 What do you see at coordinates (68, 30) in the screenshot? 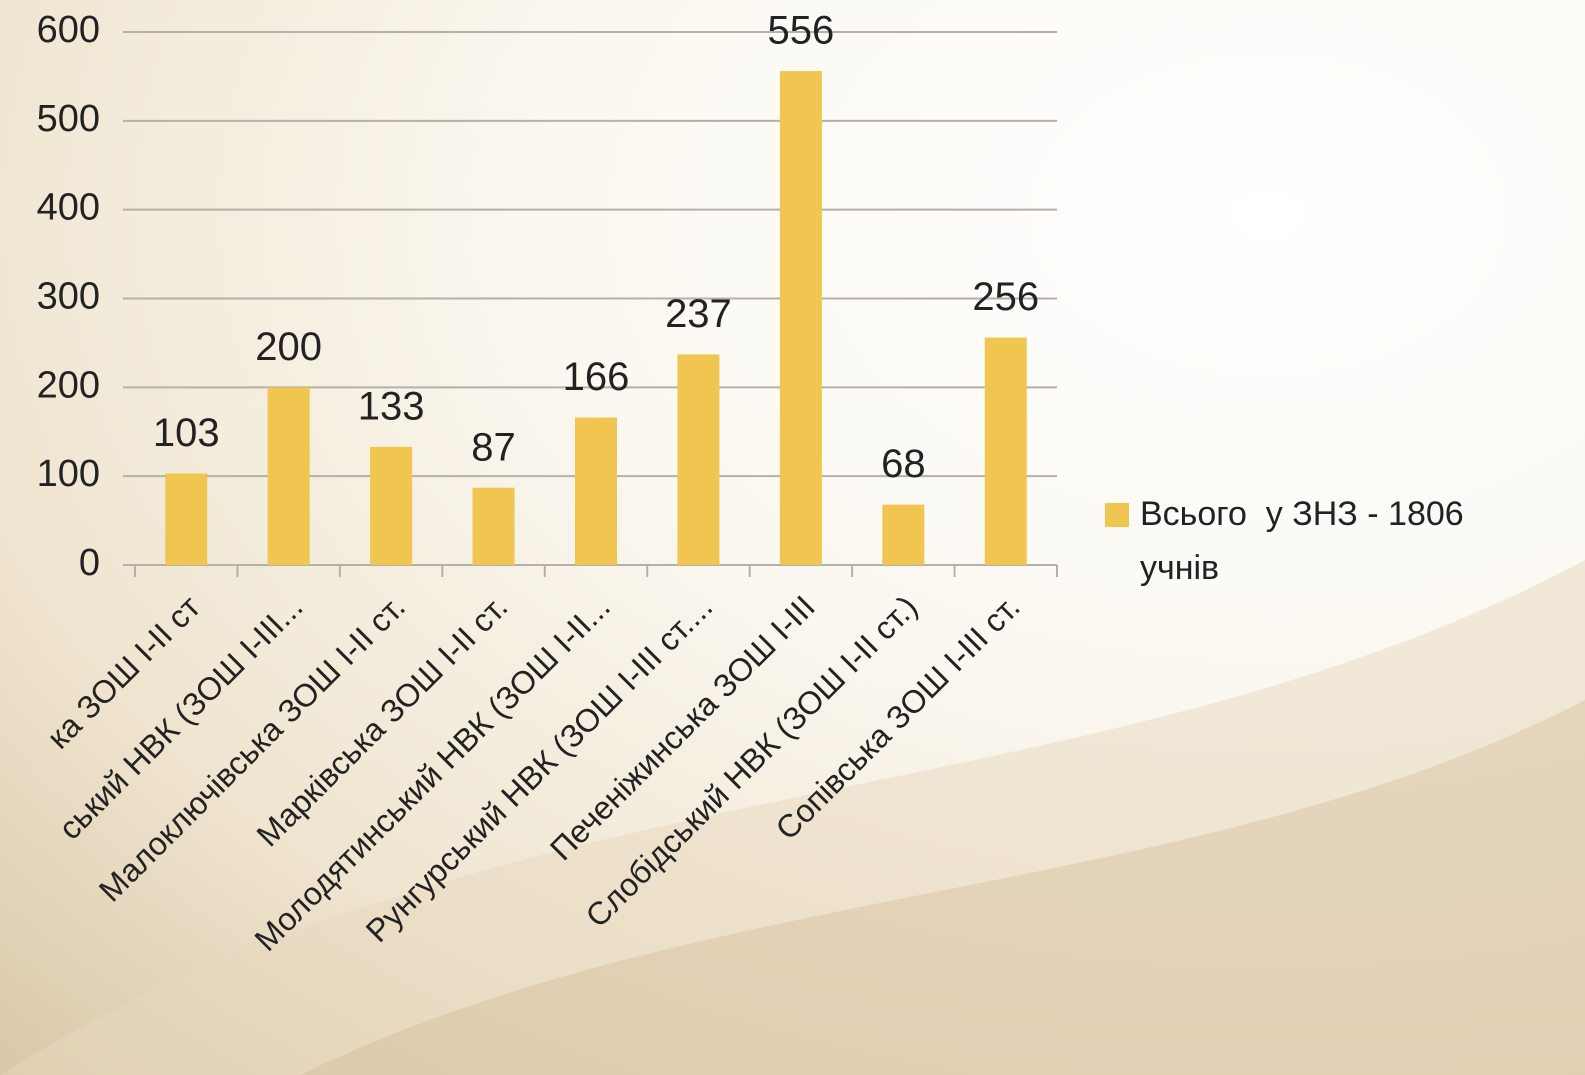
I see `y-tick-label: 600` at bounding box center [68, 30].